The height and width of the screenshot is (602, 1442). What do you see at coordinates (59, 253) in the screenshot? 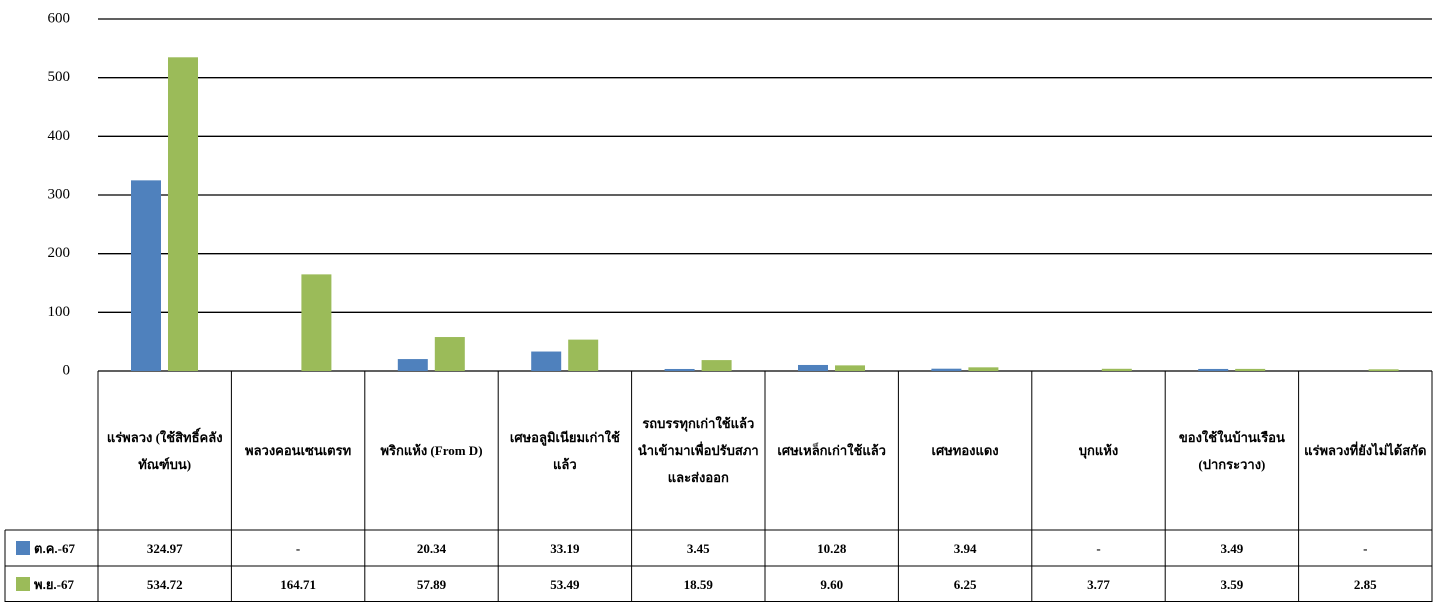
I see `y-tick-label: 200` at bounding box center [59, 253].